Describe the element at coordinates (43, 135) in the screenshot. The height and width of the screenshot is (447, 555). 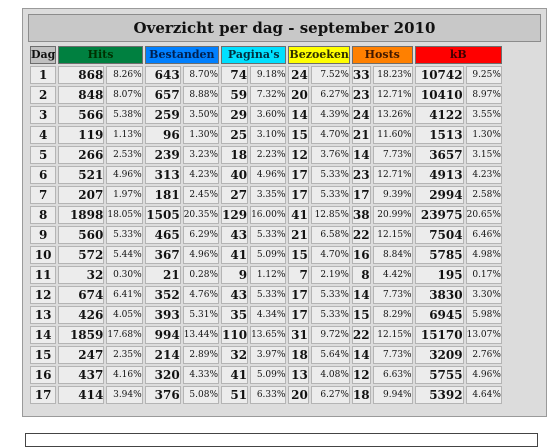
I see `cell-day: 4` at that location.